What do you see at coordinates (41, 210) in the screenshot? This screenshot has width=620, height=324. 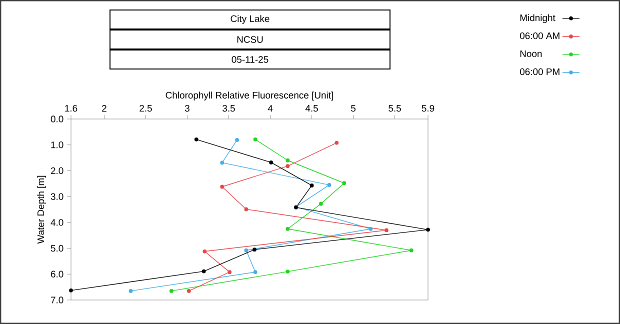 I see `y-axis-title: Water Depth [m]` at bounding box center [41, 210].